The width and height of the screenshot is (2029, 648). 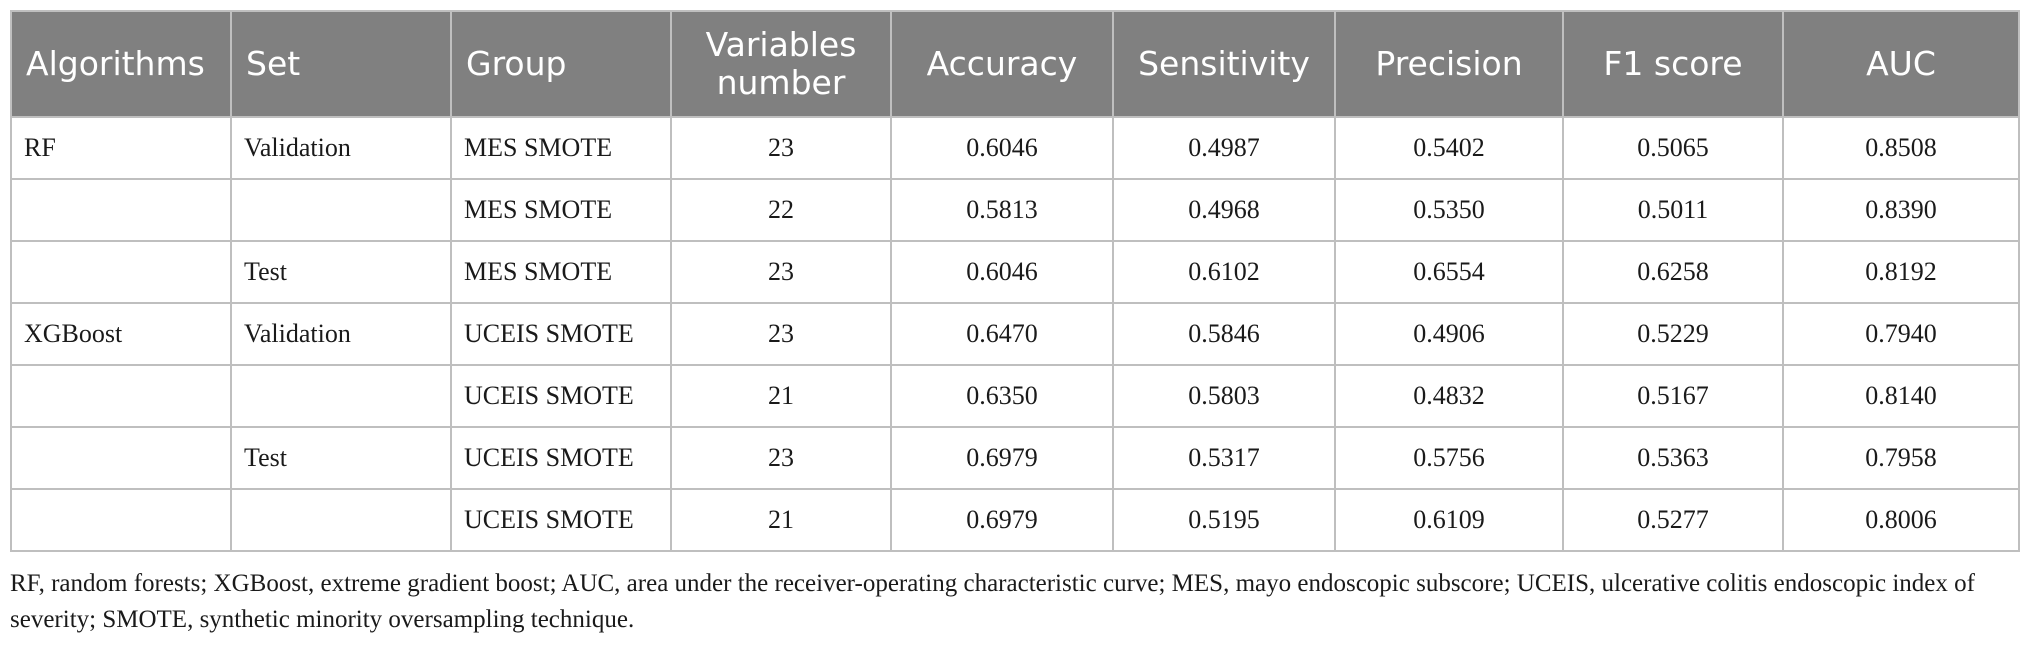 What do you see at coordinates (1449, 272) in the screenshot?
I see `cell-precision: 0.6554` at bounding box center [1449, 272].